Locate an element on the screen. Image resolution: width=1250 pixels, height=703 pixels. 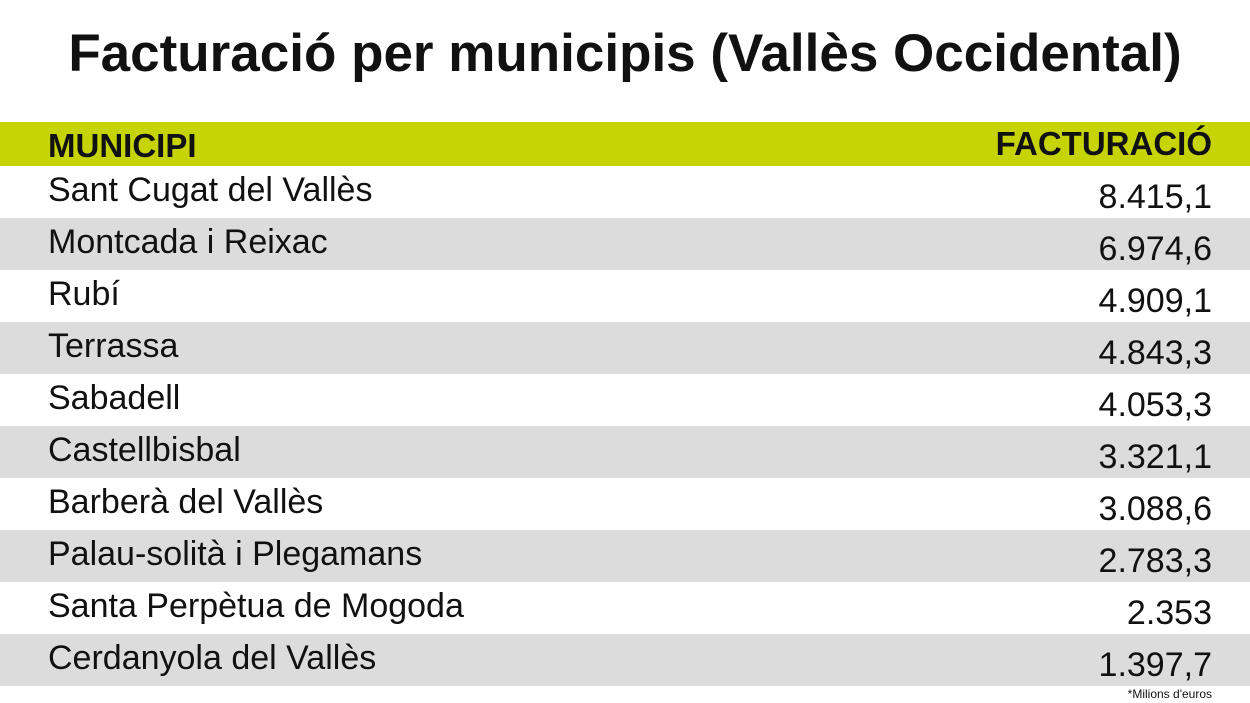
table-row: Palau-solità i Plegamans 2.783,3 is located at coordinates (625, 556).